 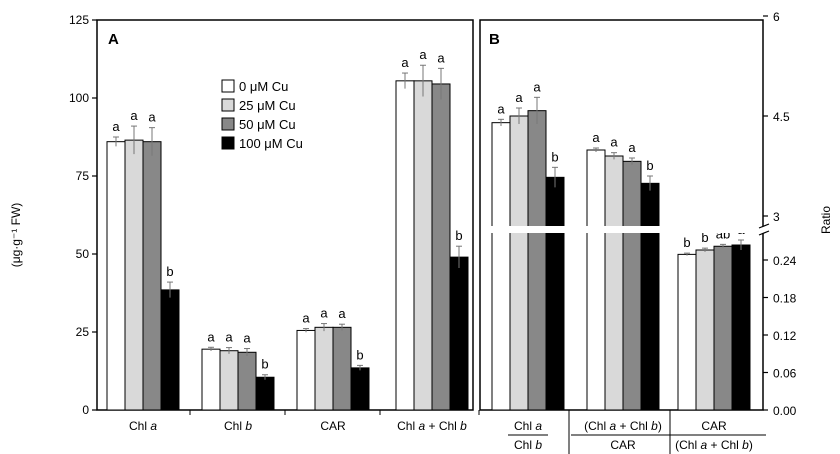 I want to click on category-numerator-b: Chl a, so click(x=528, y=426).